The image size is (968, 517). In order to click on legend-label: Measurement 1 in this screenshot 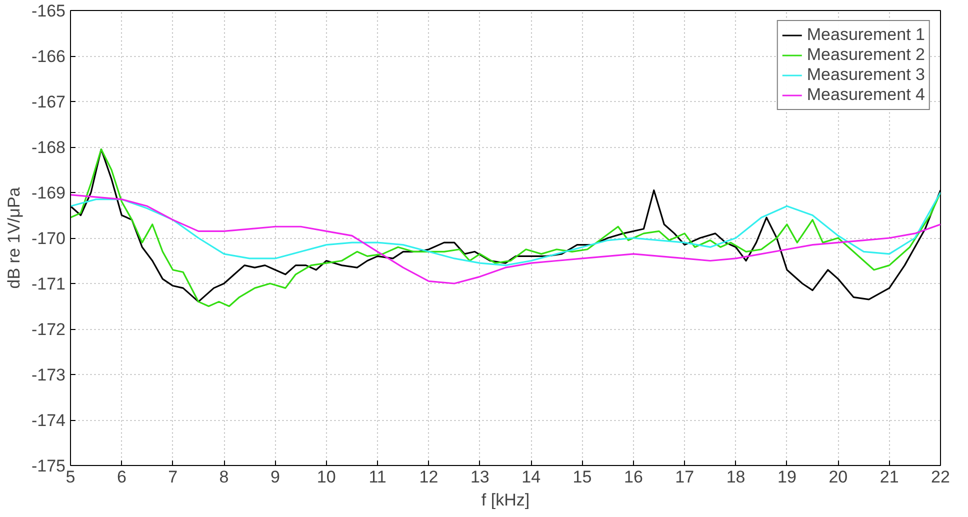, I will do `click(865, 35)`.